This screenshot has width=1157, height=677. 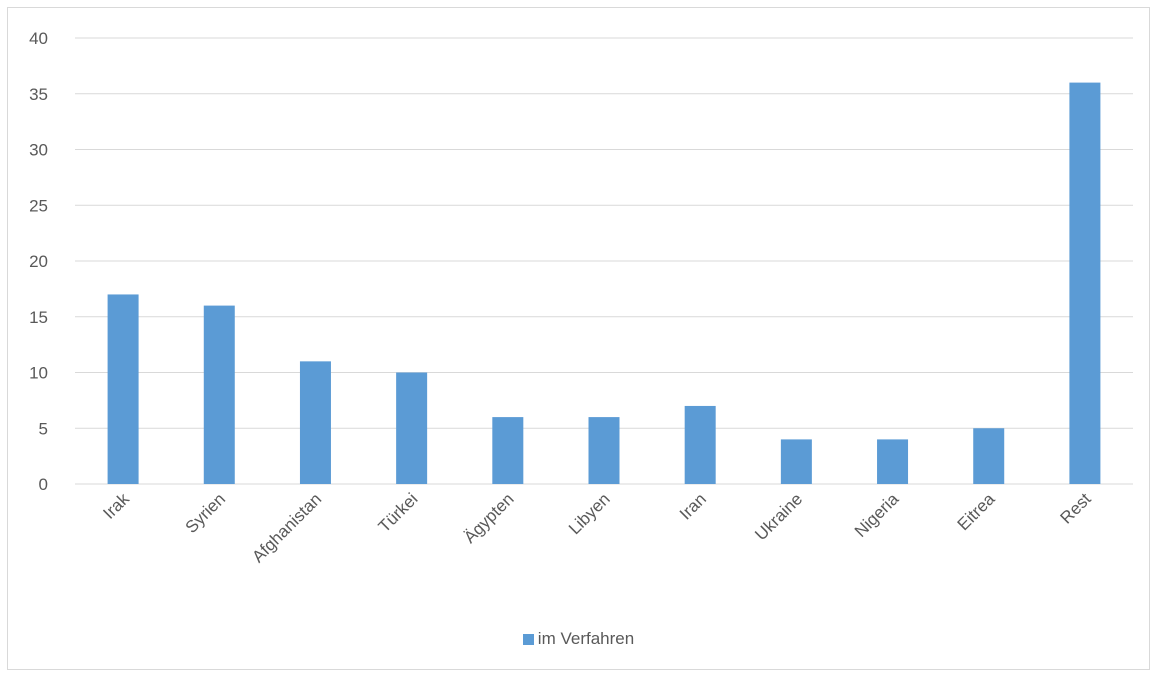 What do you see at coordinates (989, 456) in the screenshot?
I see `bar-eitrea` at bounding box center [989, 456].